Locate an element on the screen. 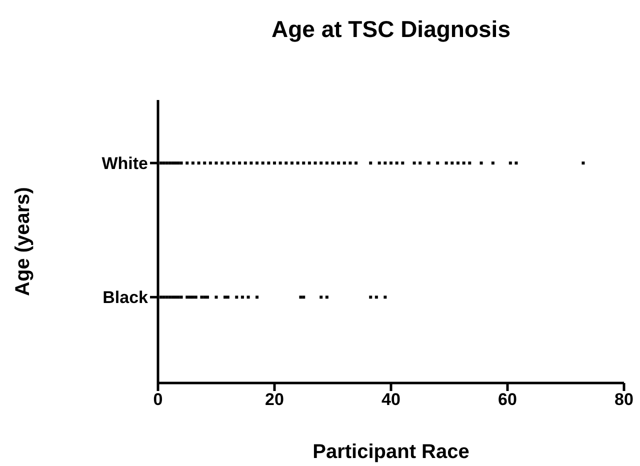 This screenshot has width=640, height=466. x-tick-label: 60 is located at coordinates (507, 400).